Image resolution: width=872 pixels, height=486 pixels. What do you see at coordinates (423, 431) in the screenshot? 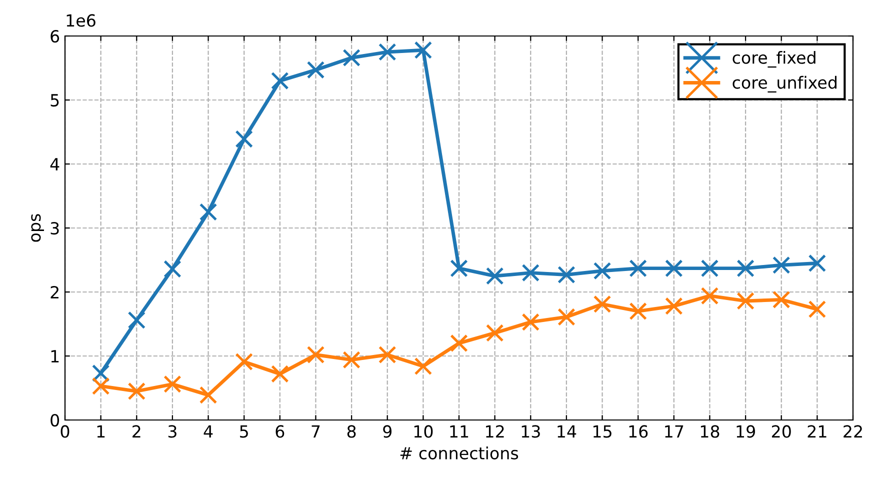
I see `x-tick-label: 10` at bounding box center [423, 431].